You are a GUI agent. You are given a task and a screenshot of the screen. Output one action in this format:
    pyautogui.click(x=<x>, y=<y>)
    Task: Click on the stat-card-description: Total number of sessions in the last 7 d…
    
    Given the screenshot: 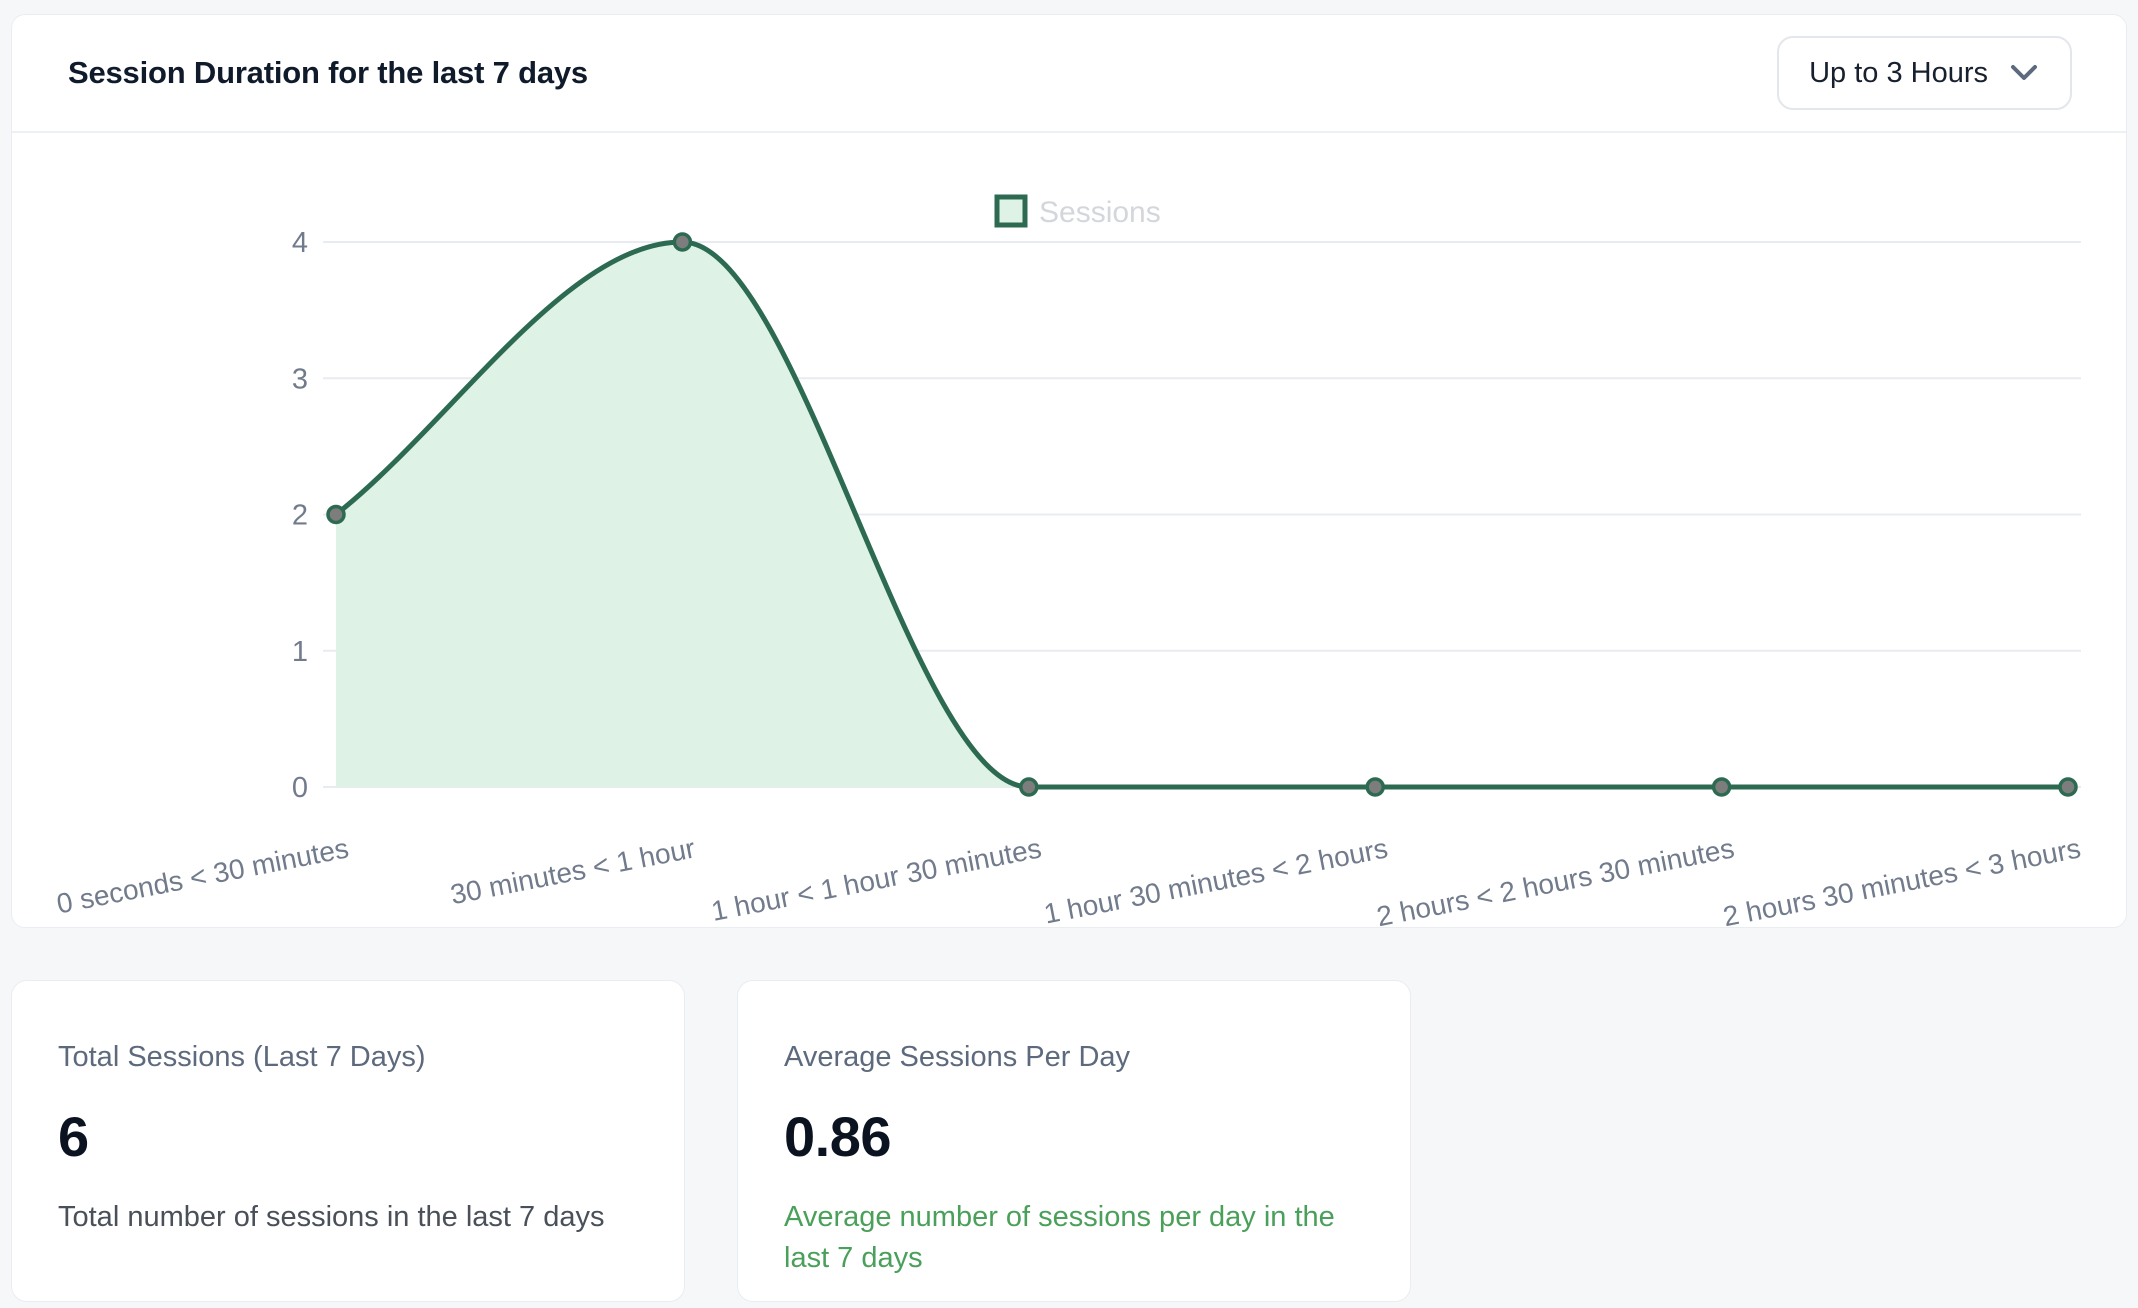 What is the action you would take?
    pyautogui.click(x=331, y=1217)
    